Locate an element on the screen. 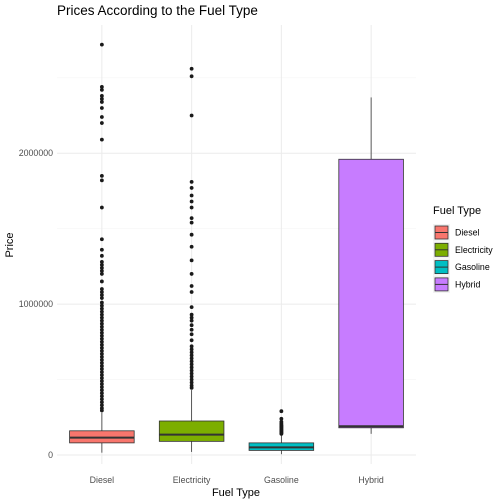 The image size is (504, 504). box-electricity is located at coordinates (191, 259).